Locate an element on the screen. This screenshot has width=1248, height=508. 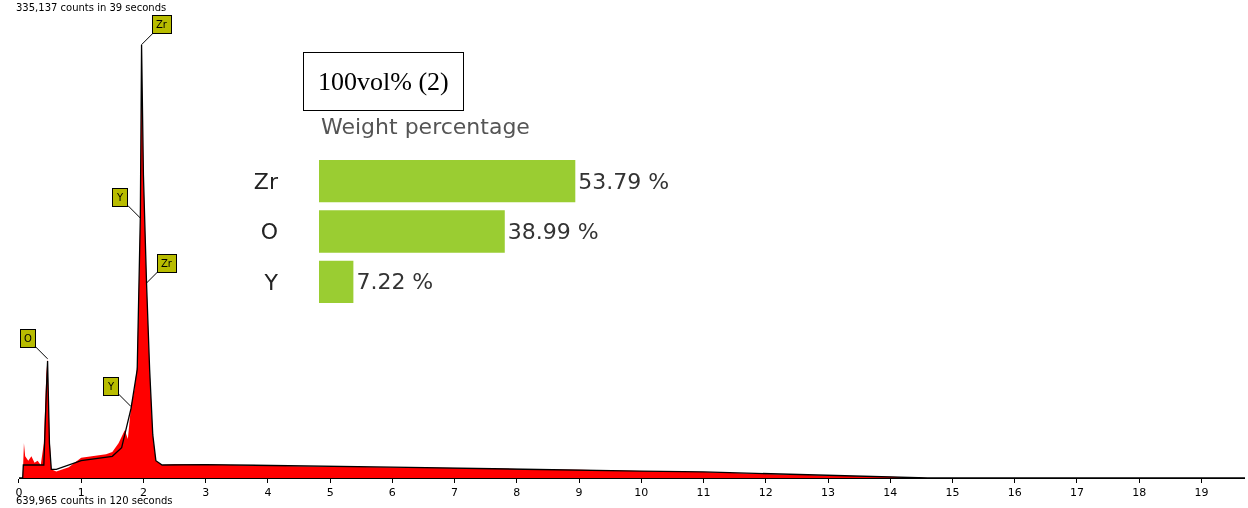
data-label: 38.99 % is located at coordinates (553, 231).